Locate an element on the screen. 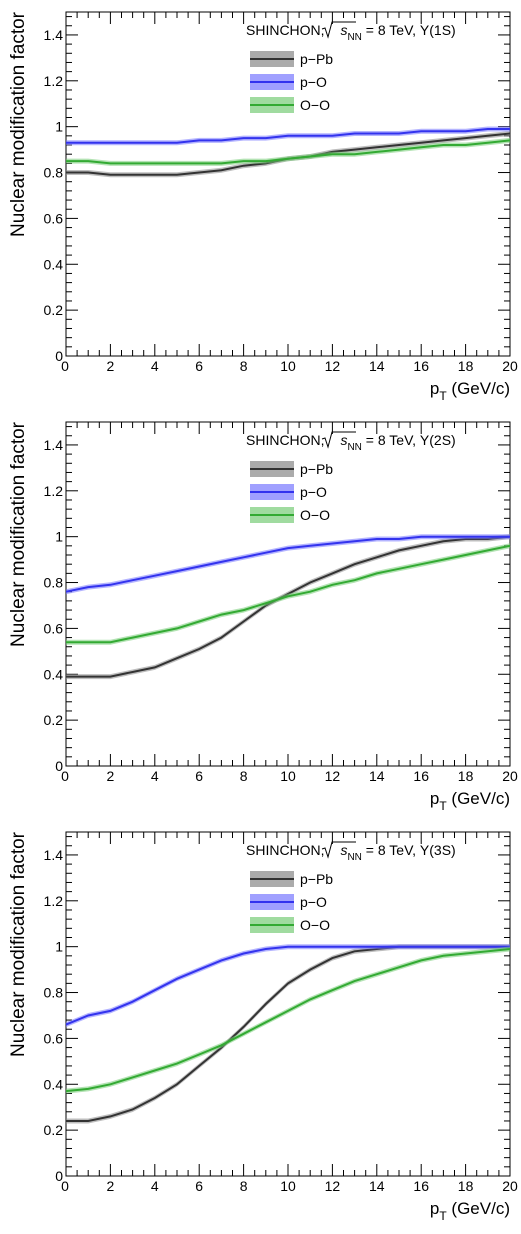 This screenshot has height=1234, width=521. y-tick-label: 1.2 is located at coordinates (54, 81).